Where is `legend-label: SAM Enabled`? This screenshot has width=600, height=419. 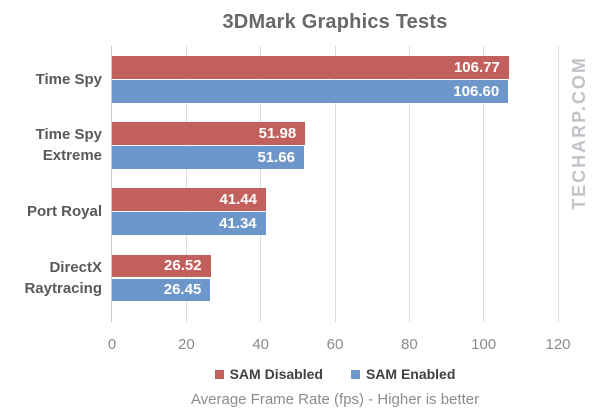 legend-label: SAM Enabled is located at coordinates (410, 374).